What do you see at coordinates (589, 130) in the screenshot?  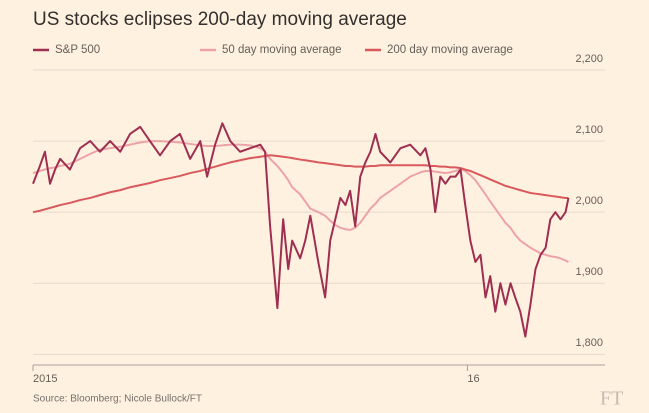 I see `y-tick-label: 2,100` at bounding box center [589, 130].